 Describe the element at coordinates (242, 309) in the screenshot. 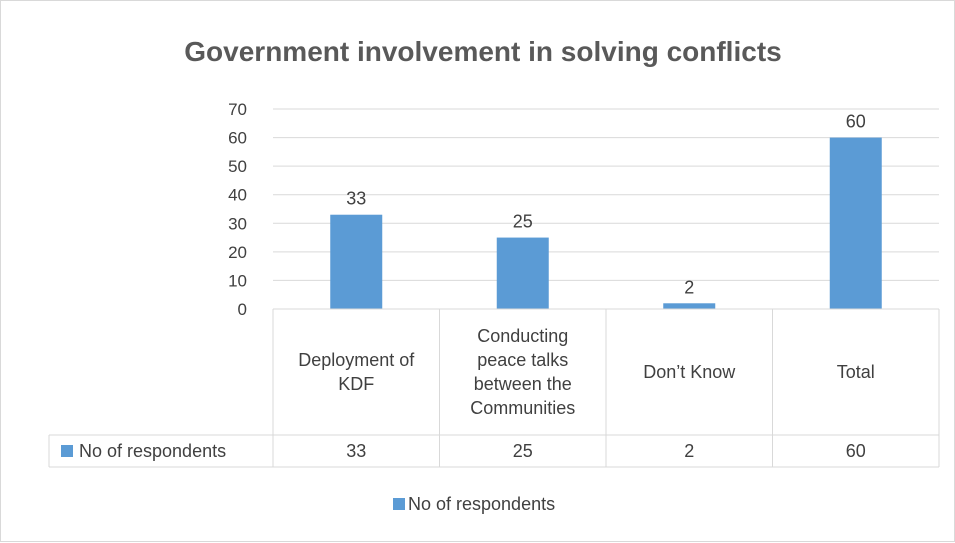

I see `y-tick-label: 0` at that location.